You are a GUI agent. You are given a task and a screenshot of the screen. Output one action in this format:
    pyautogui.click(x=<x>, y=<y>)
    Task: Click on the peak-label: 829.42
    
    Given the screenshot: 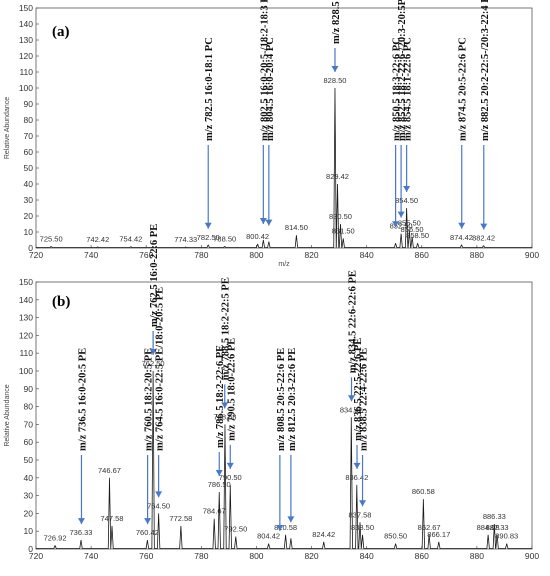 What is the action you would take?
    pyautogui.click(x=337, y=176)
    